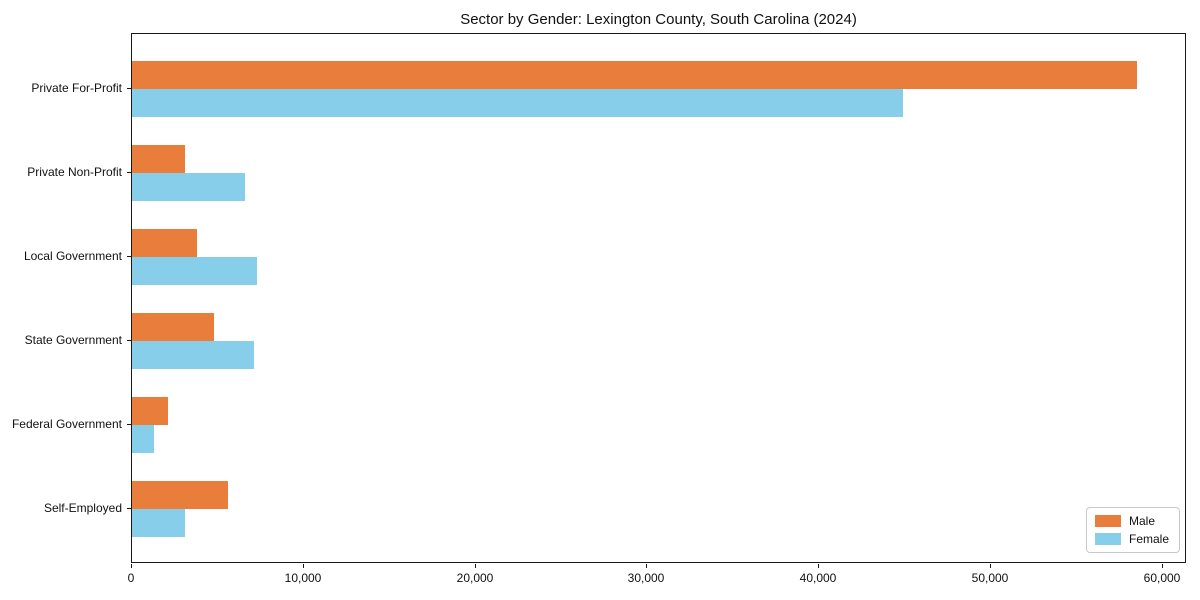 The width and height of the screenshot is (1200, 600). I want to click on bar-male-self-employed, so click(180, 495).